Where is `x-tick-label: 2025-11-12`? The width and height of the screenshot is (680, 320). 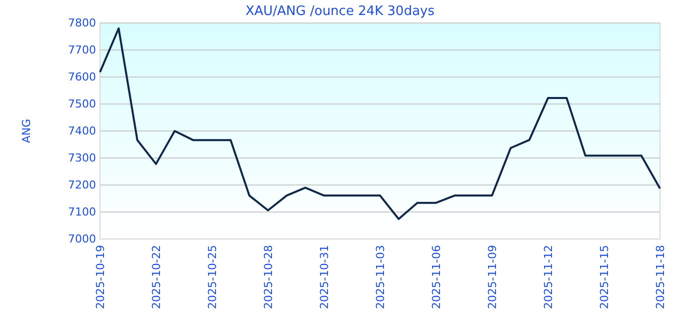 x-tick-label: 2025-11-12 is located at coordinates (548, 277).